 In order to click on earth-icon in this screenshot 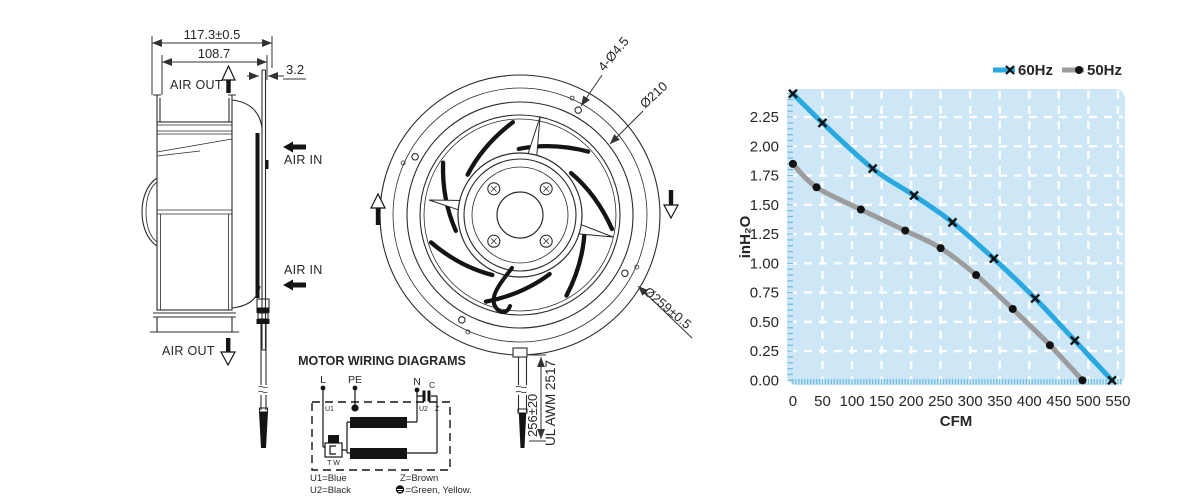, I will do `click(400, 489)`.